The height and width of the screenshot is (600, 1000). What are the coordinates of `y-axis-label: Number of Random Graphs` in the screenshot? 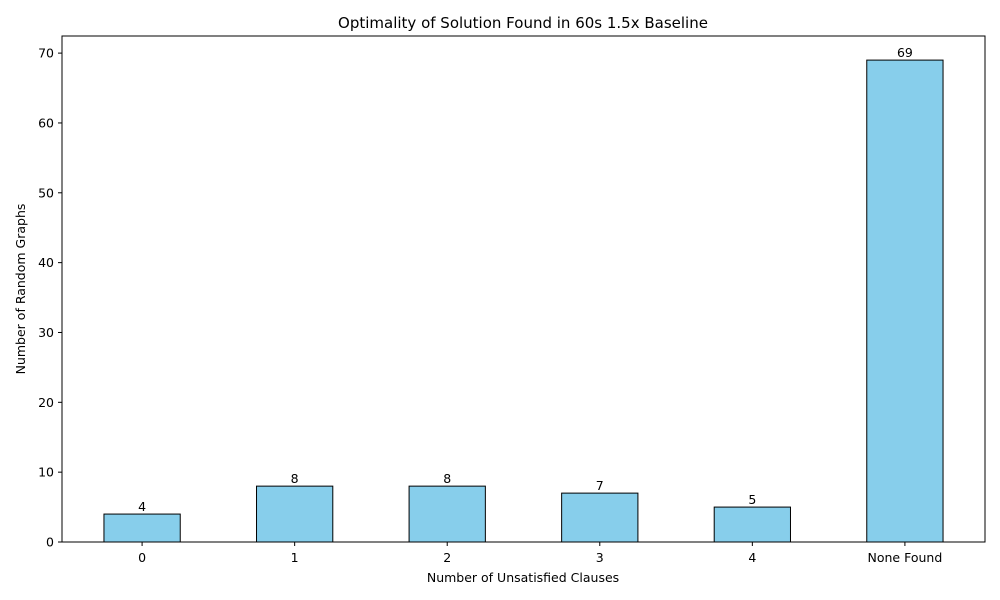 It's located at (20, 289).